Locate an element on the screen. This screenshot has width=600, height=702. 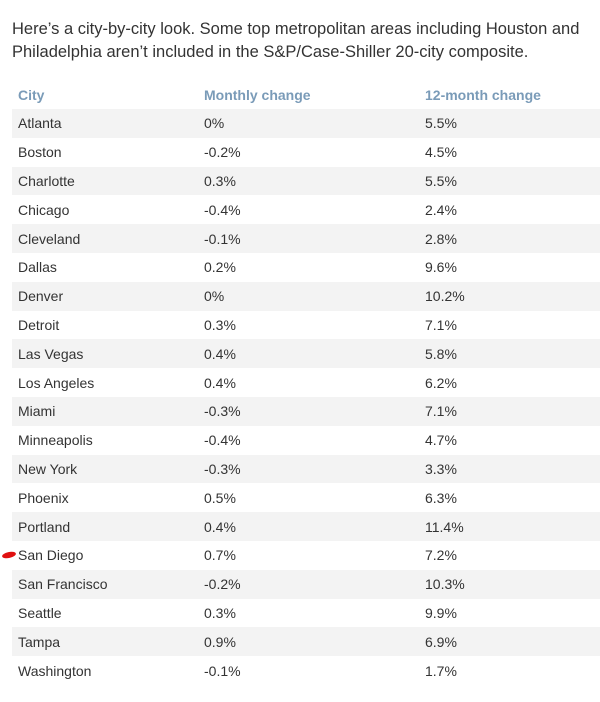
cell-12-month-change: 2.8% is located at coordinates (509, 238).